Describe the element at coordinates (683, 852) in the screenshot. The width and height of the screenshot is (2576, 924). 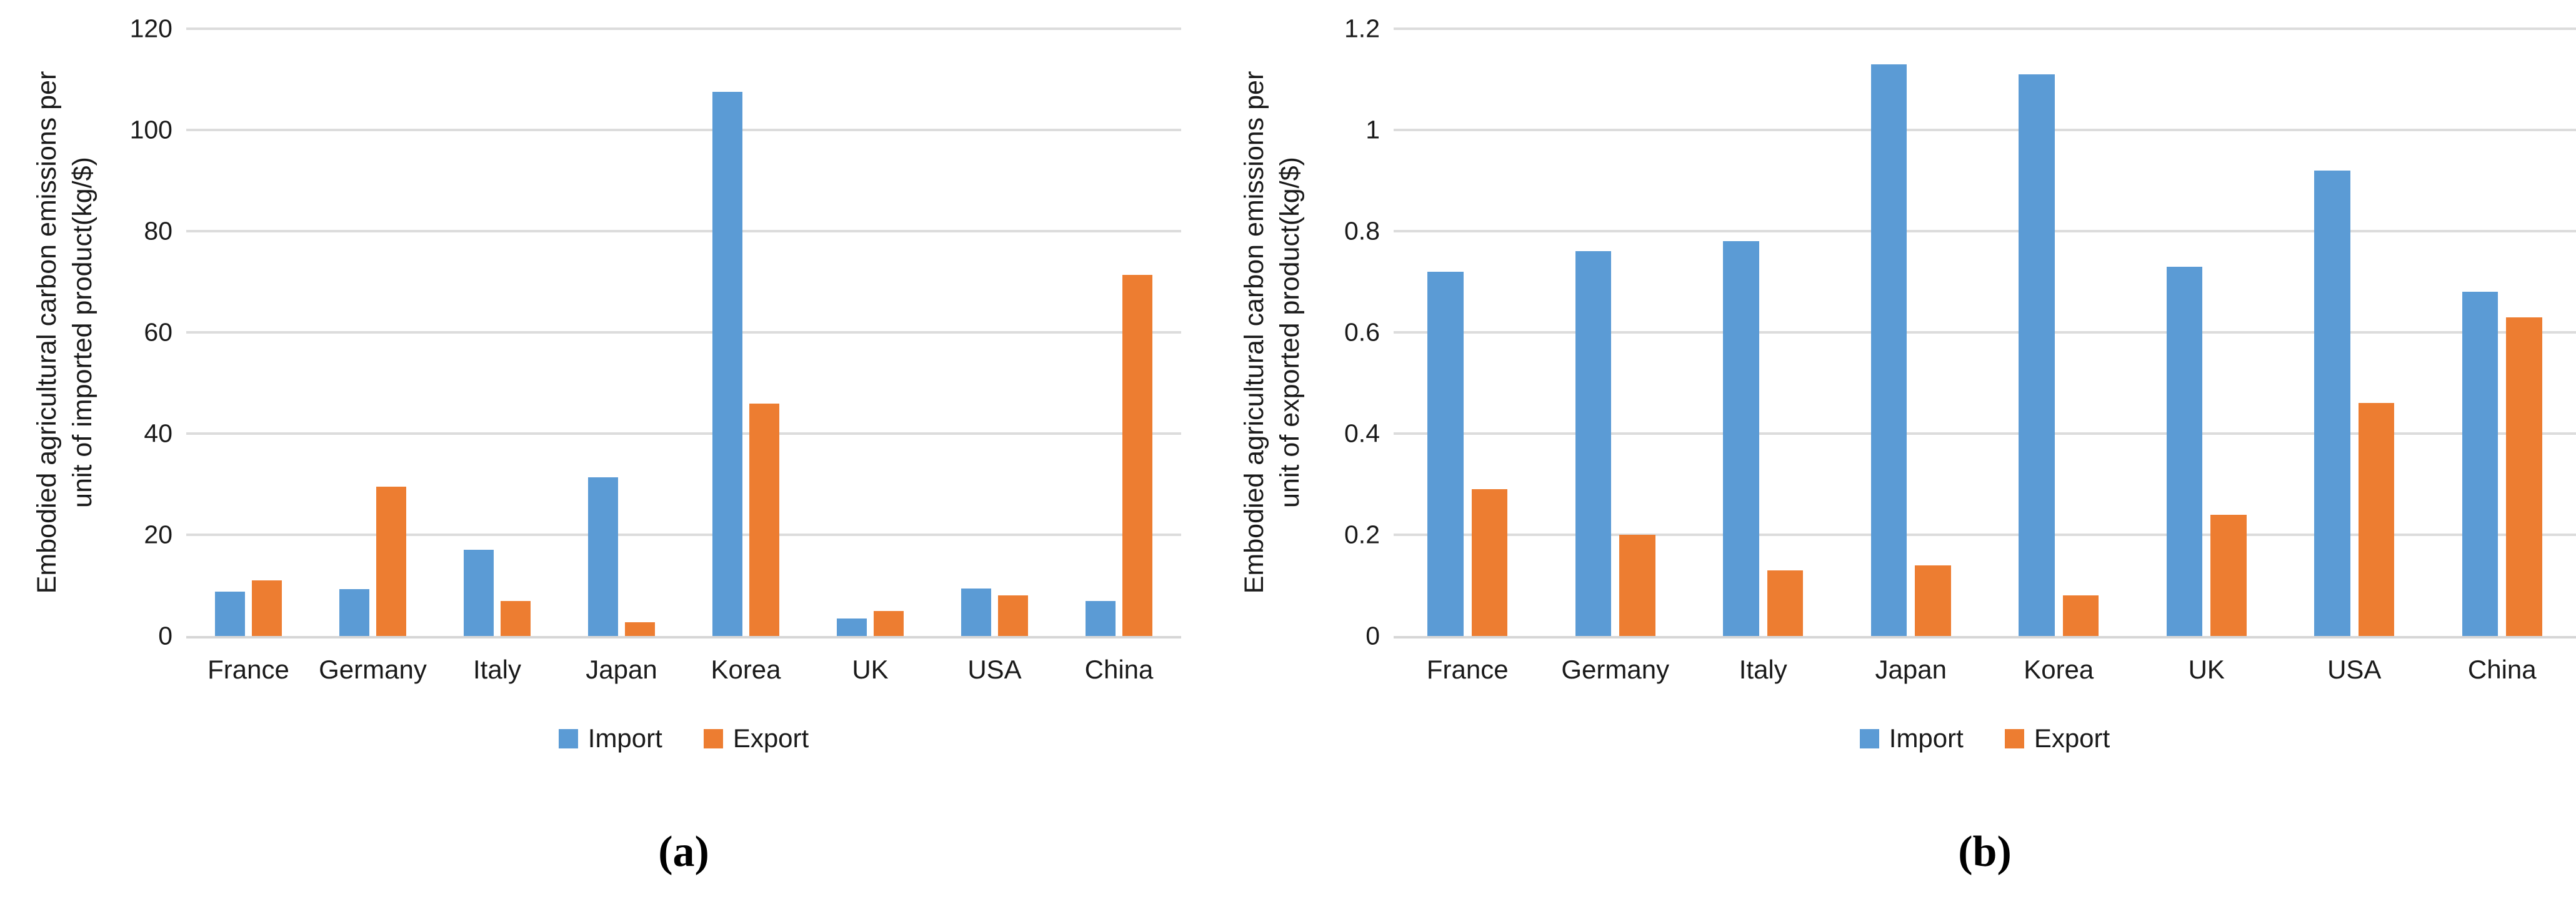
I see `caption-a: (a)` at that location.